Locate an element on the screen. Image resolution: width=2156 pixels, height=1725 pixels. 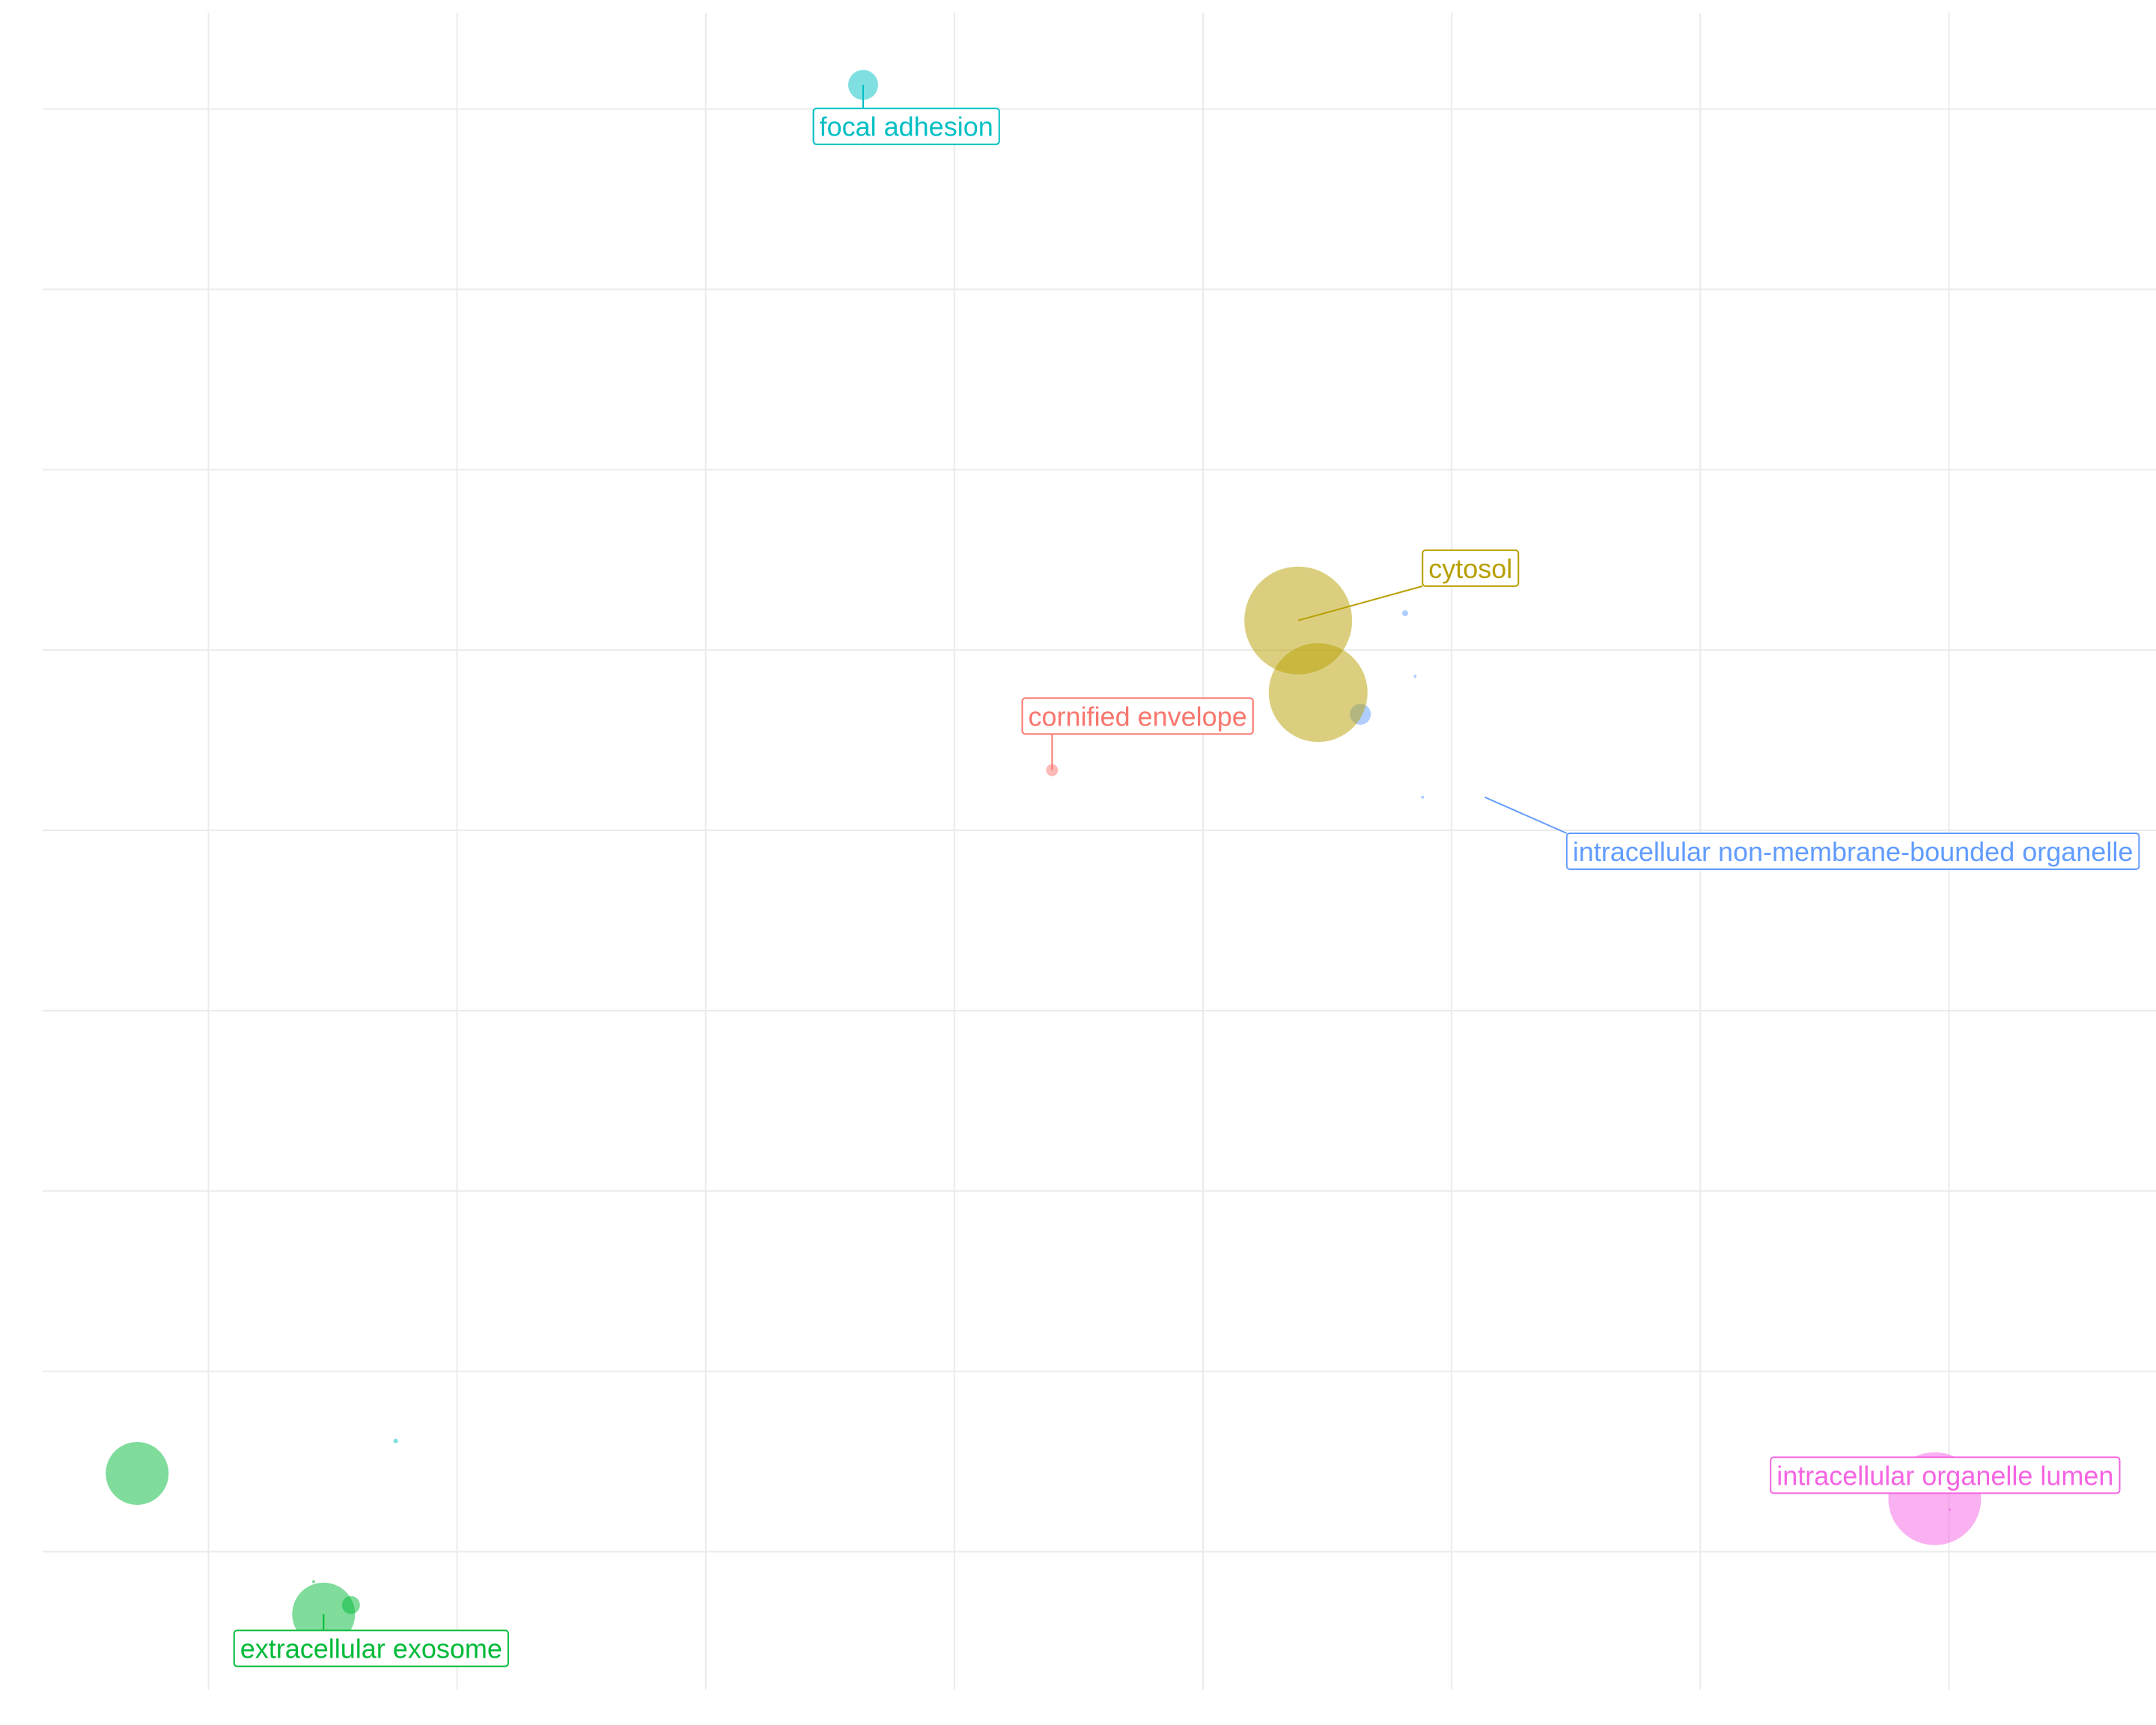
annotation-0: focal adhesion is located at coordinates (906, 115).